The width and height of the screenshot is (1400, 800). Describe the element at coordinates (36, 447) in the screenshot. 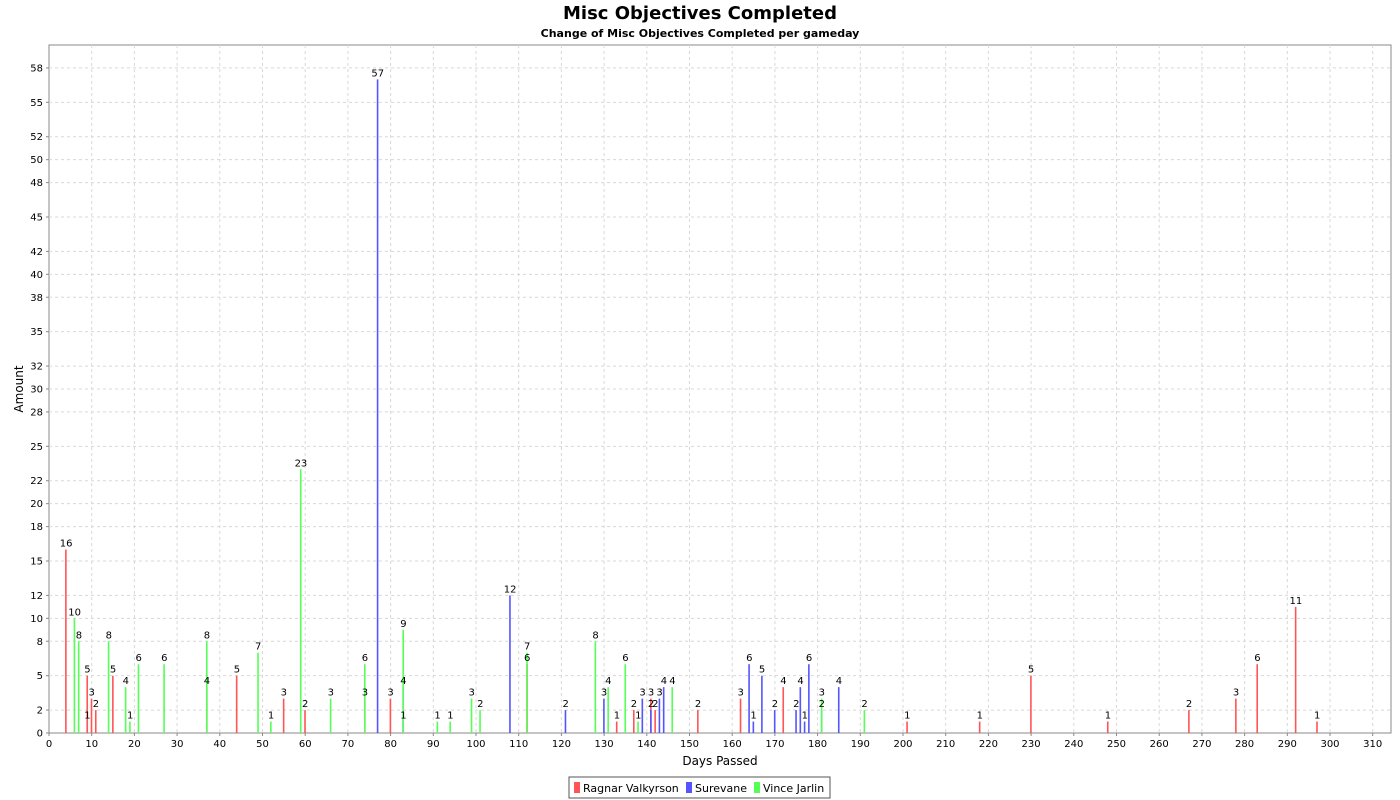

I see `y-tick-label: 25` at that location.